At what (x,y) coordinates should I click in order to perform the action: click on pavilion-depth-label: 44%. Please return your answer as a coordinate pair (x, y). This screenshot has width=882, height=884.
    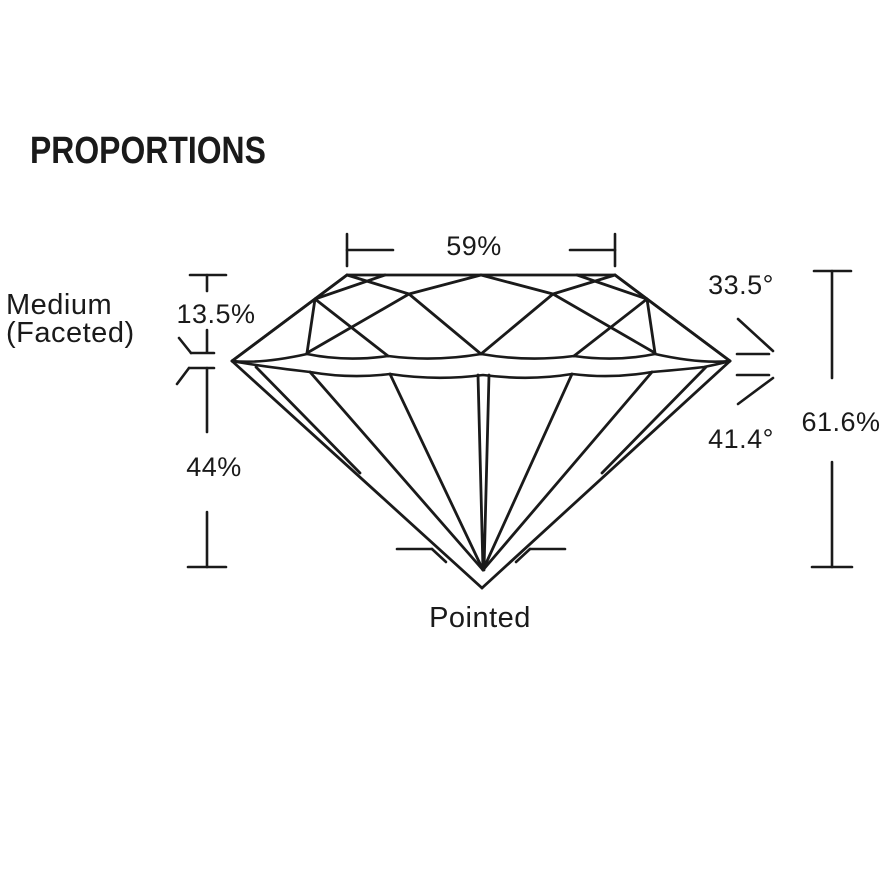
    Looking at the image, I should click on (214, 467).